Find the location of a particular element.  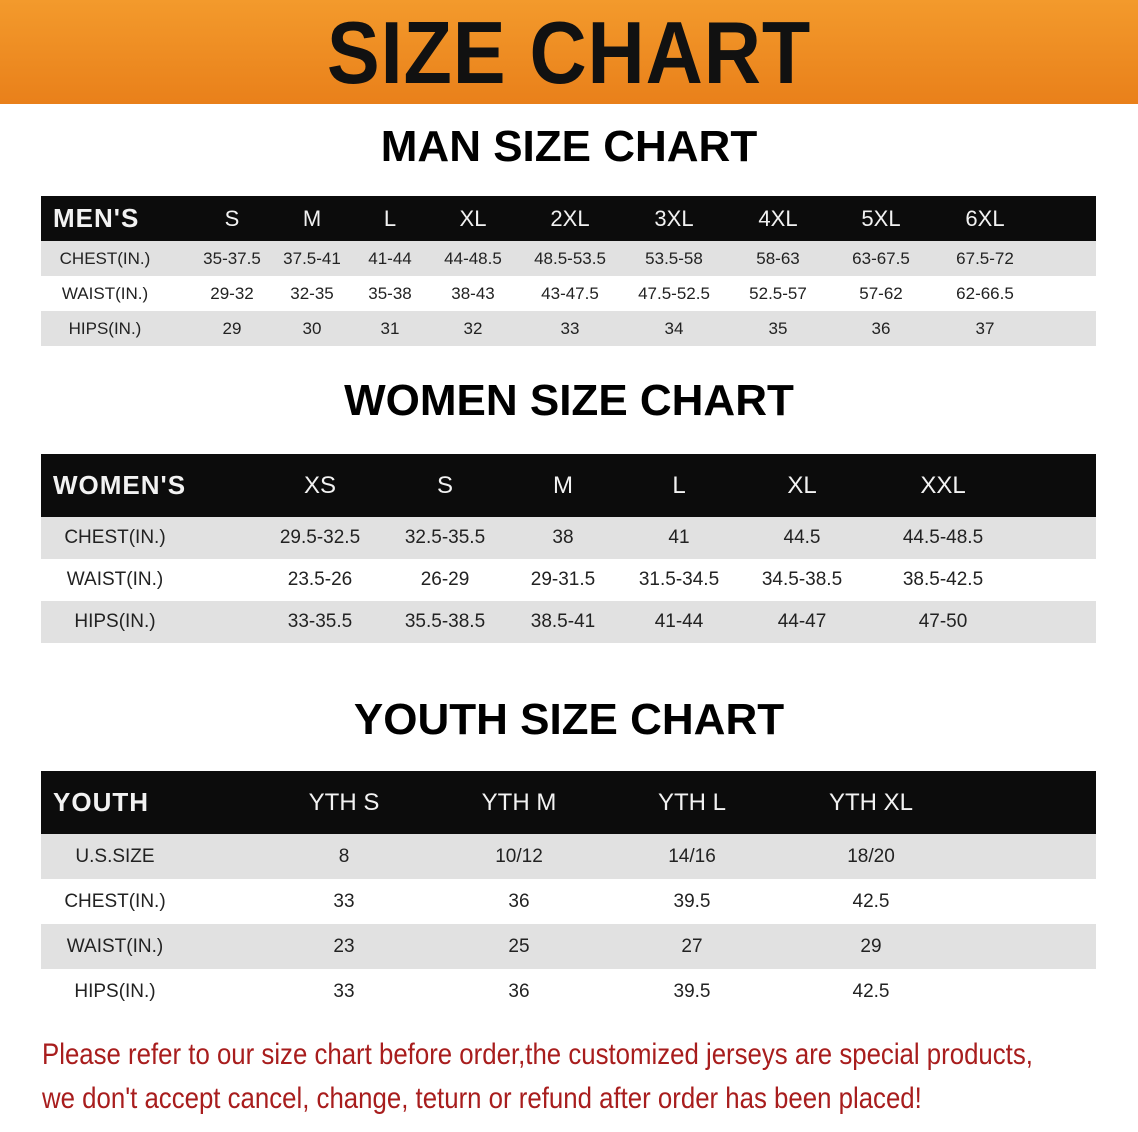

size-value-cell: 34 is located at coordinates (674, 328).